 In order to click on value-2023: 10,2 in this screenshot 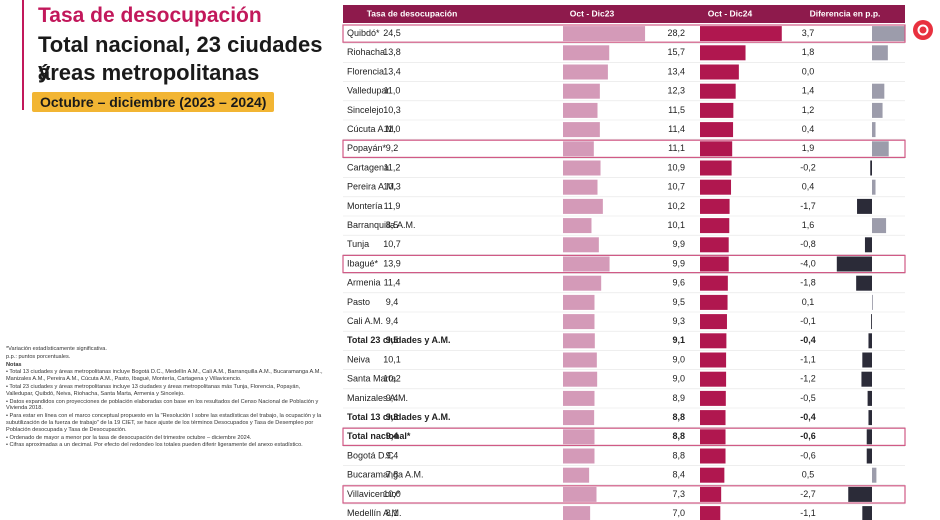, I will do `click(392, 379)`.